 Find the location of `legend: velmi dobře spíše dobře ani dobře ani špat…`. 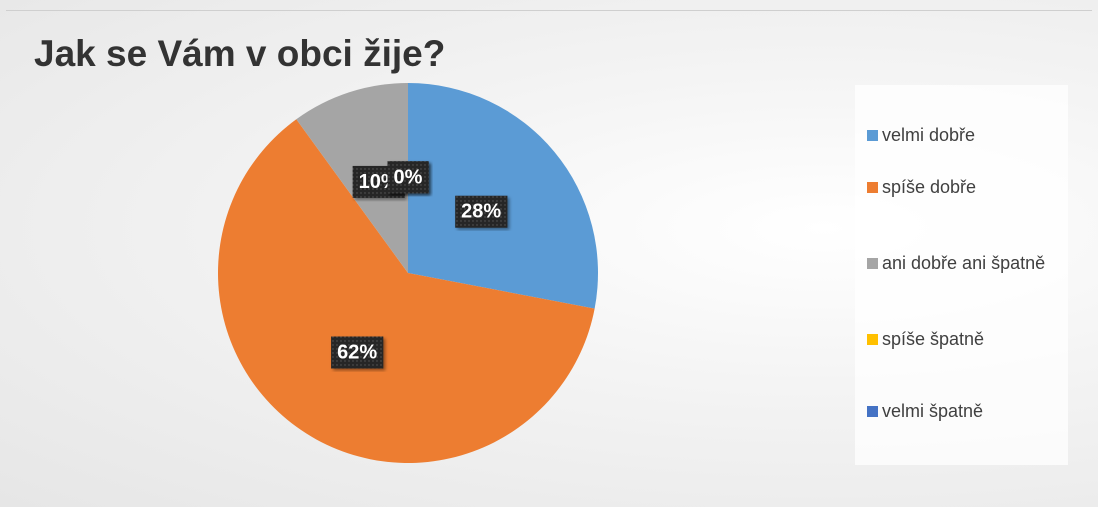

legend: velmi dobře spíše dobře ani dobře ani špat… is located at coordinates (961, 275).